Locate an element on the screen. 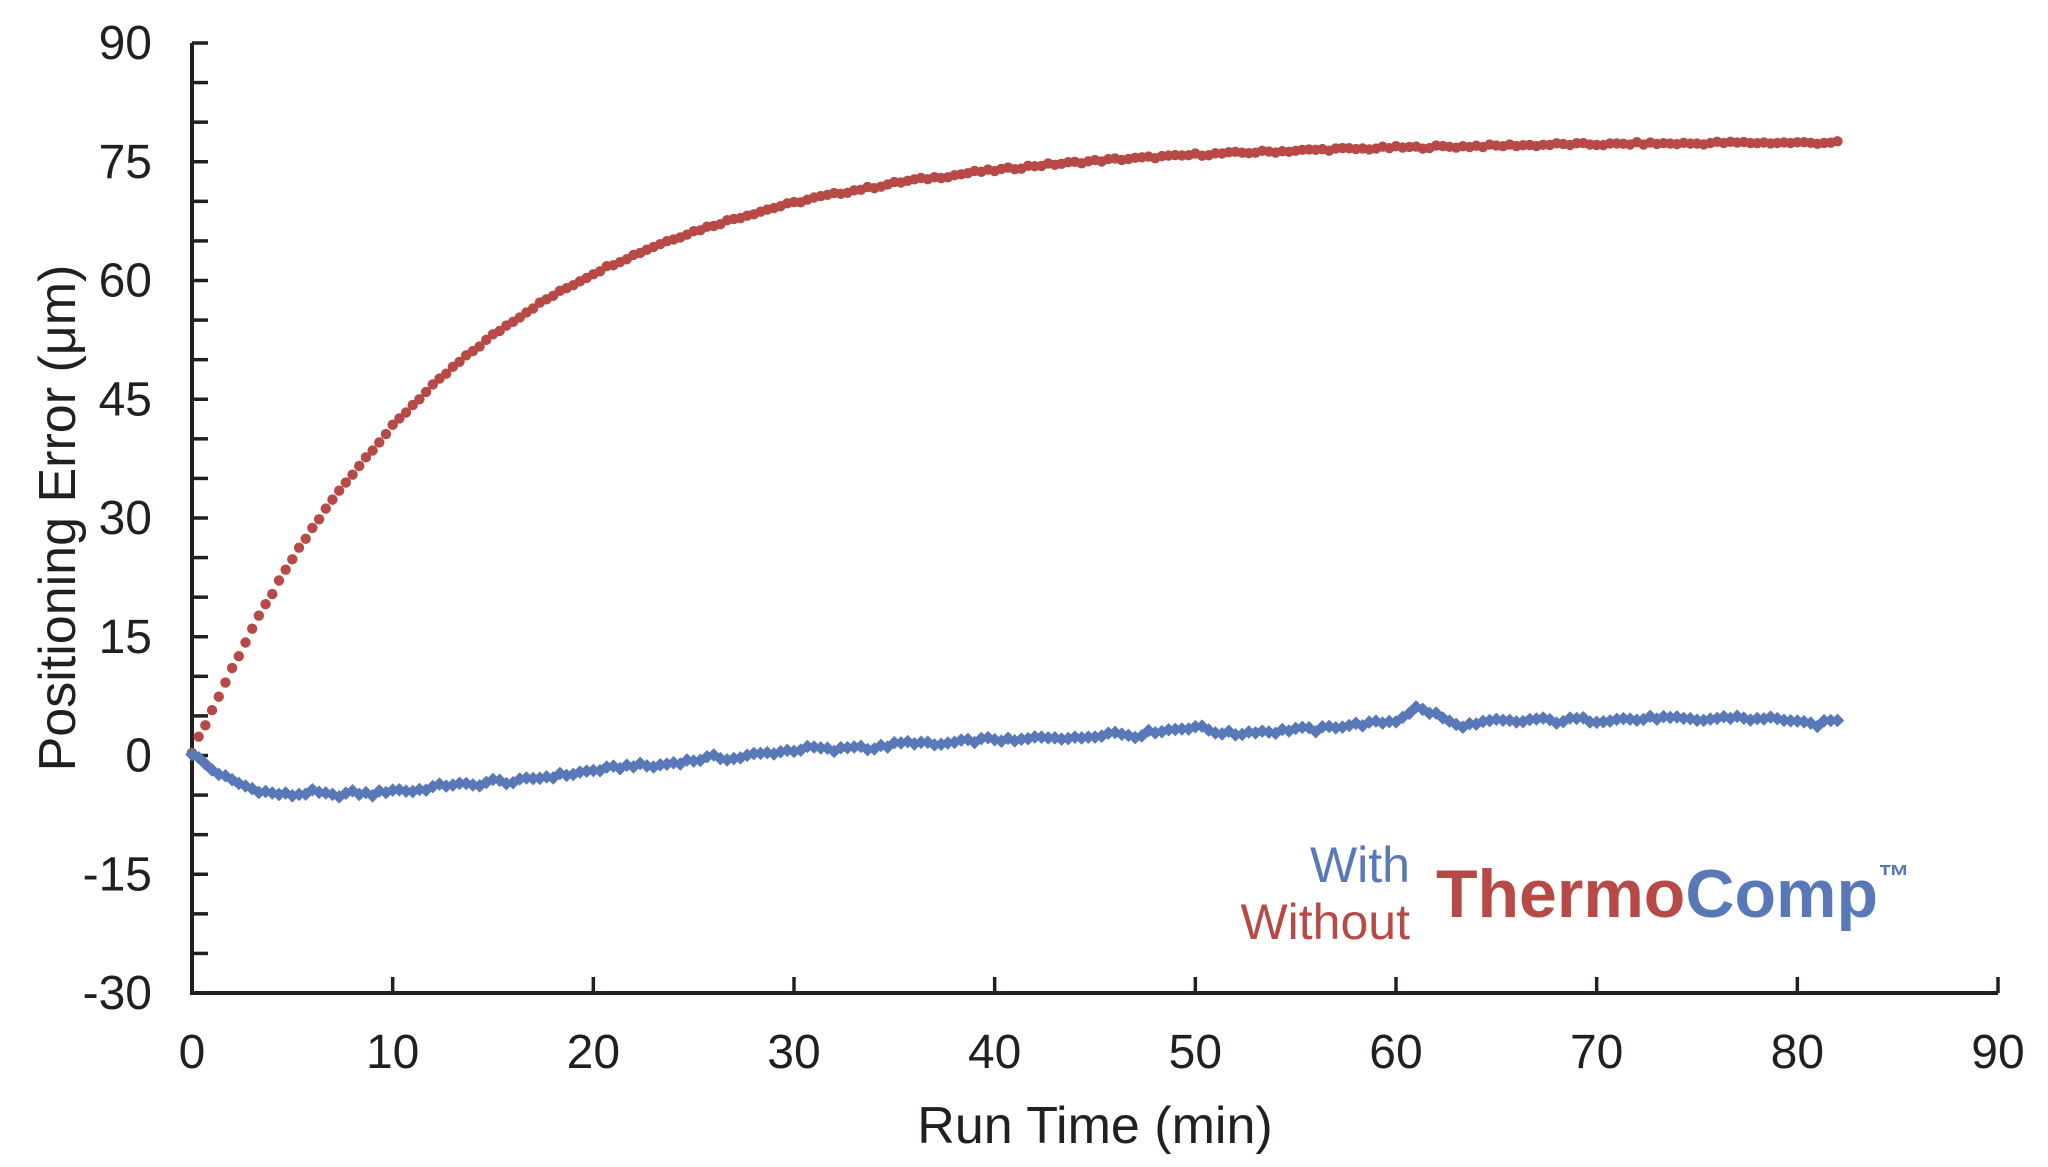  y-tick-label: 60 is located at coordinates (125, 281).